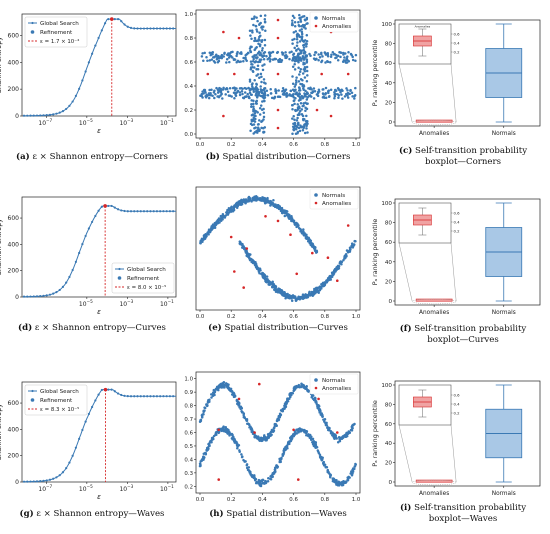  Describe the element at coordinates (126, 303) in the screenshot. I see `x-tick-label: 10⁻³` at that location.